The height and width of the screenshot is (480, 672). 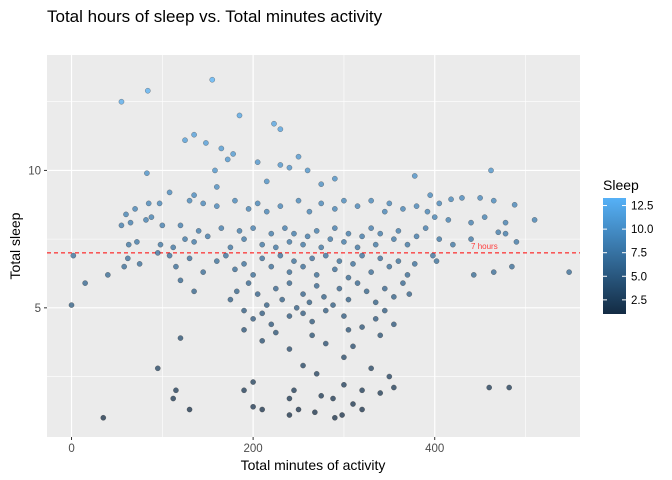 What do you see at coordinates (639, 277) in the screenshot?
I see `legend-tick-label: 5.0` at bounding box center [639, 277].